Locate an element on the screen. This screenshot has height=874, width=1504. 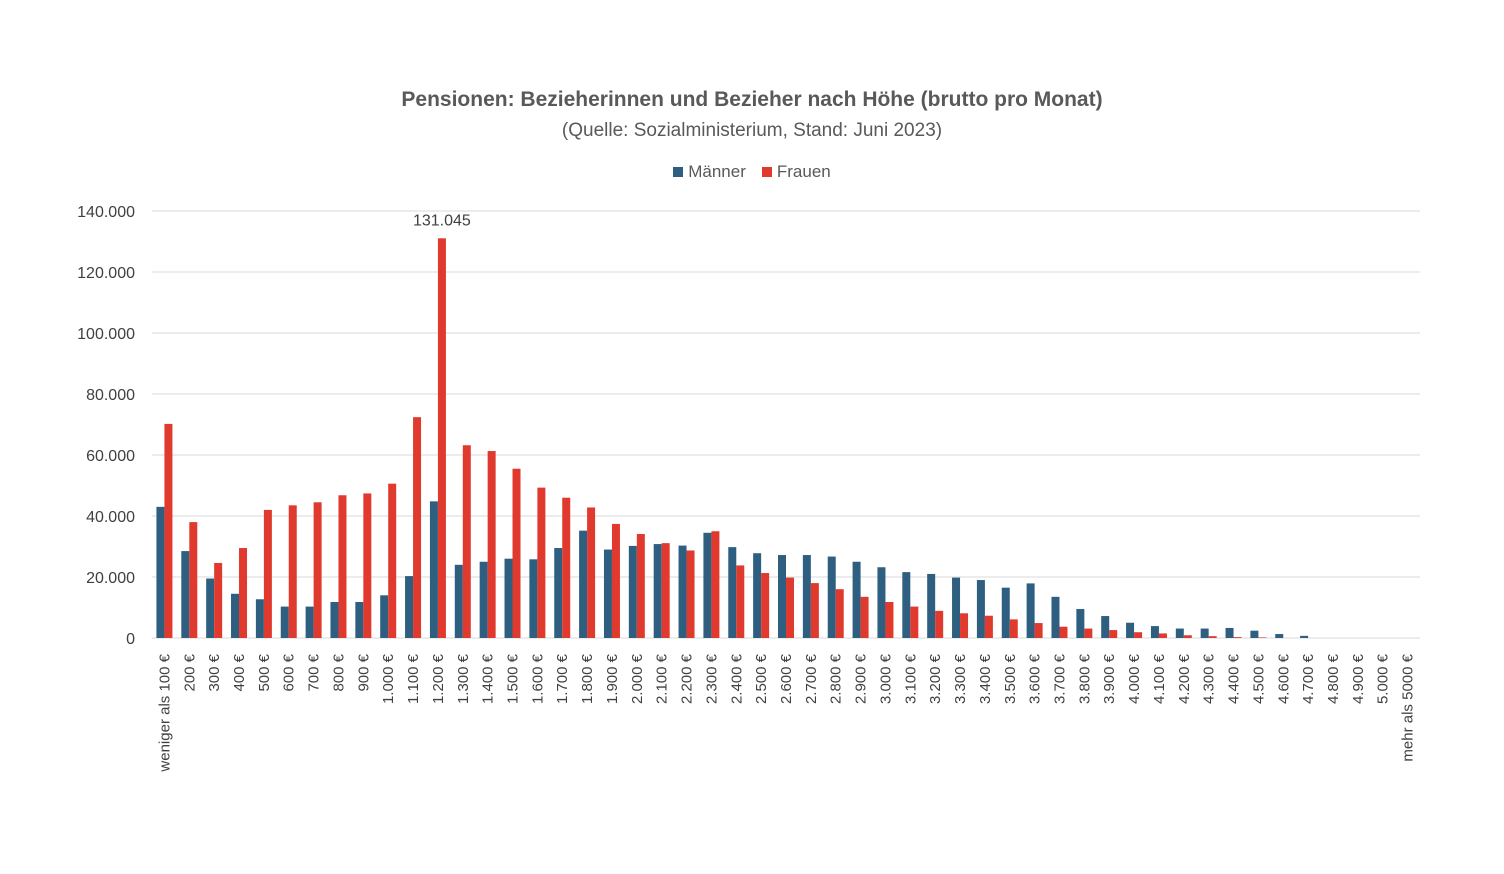
x-tick-label: 2.200 € is located at coordinates (687, 678).